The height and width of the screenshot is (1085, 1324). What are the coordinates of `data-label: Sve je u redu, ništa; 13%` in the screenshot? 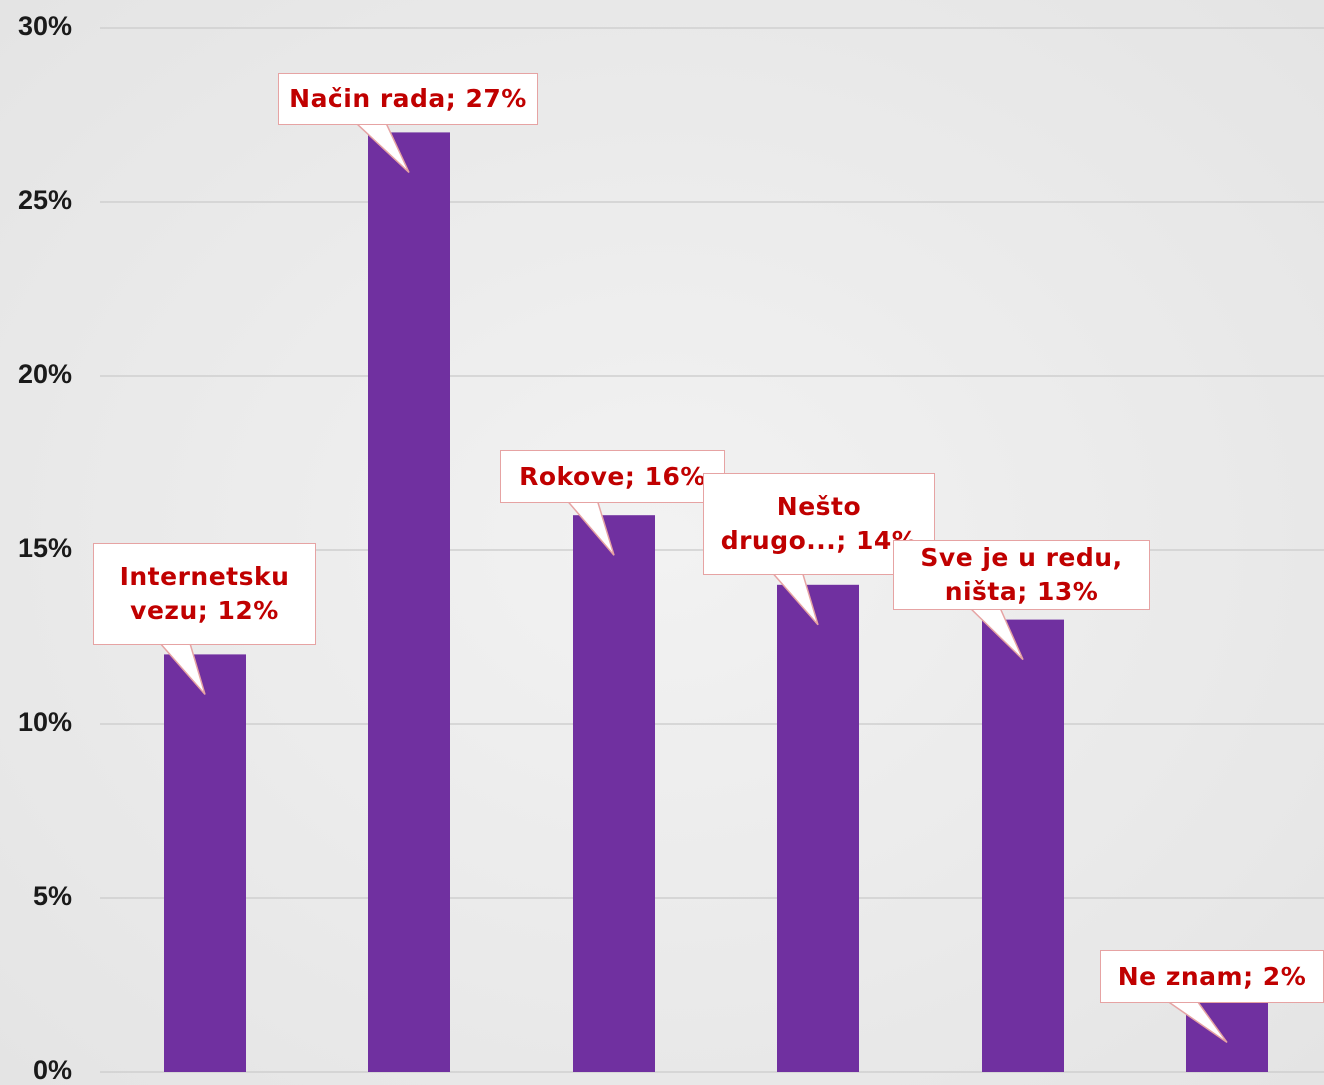 It's located at (1021, 575).